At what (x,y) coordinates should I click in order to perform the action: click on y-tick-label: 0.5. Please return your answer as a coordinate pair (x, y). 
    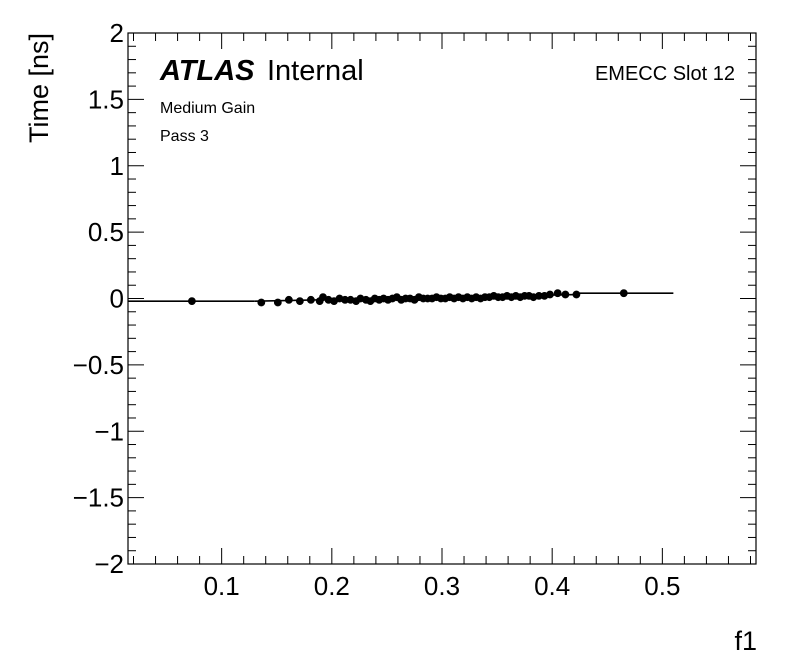
    Looking at the image, I should click on (106, 232).